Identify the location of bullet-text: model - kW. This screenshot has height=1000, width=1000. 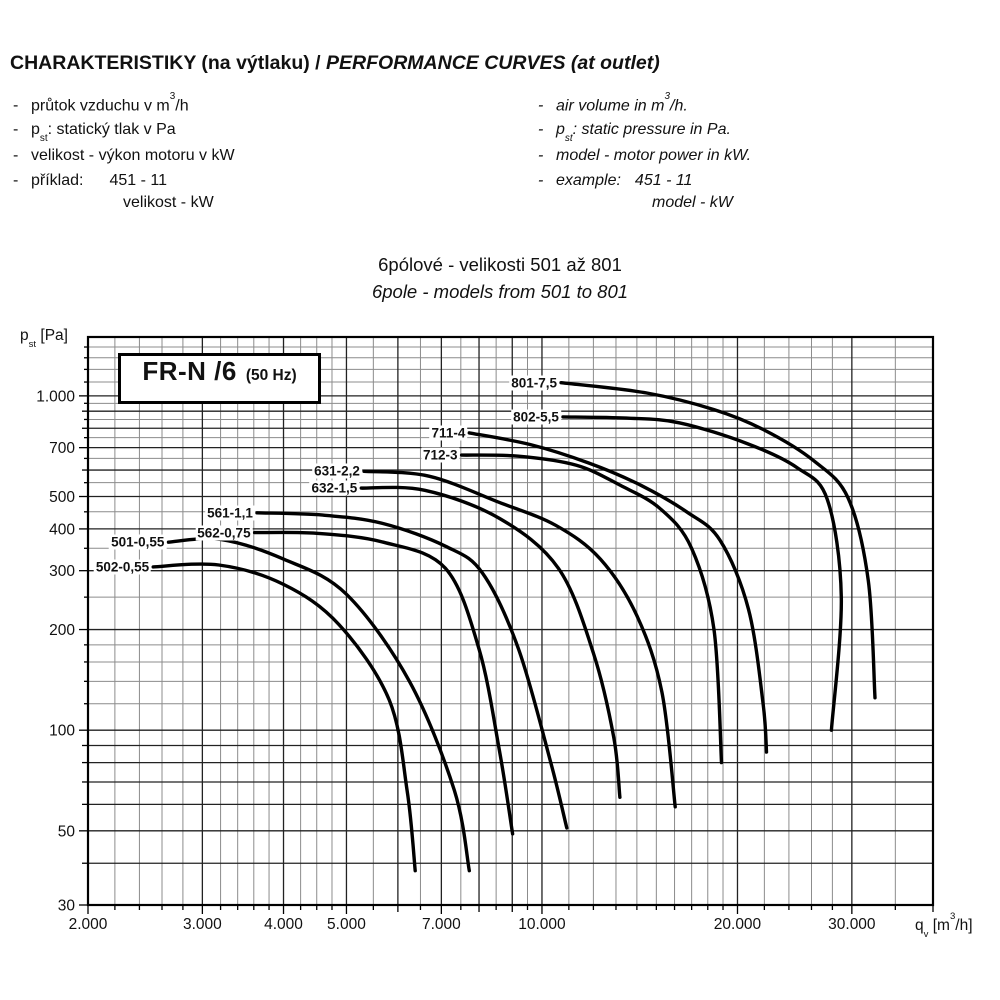
(692, 202).